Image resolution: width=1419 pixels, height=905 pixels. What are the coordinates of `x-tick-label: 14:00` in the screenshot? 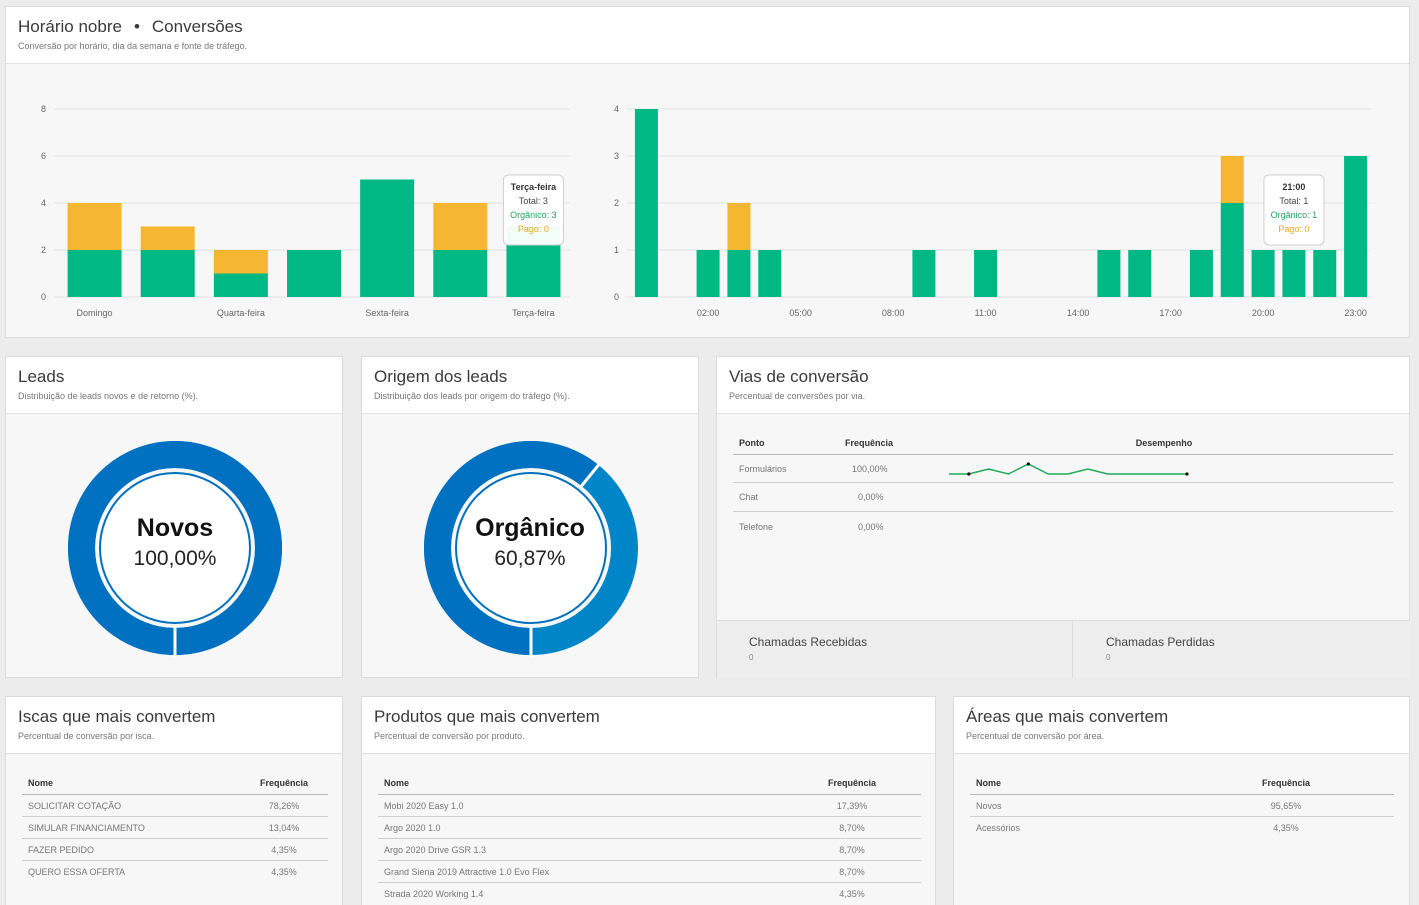 It's located at (1078, 313).